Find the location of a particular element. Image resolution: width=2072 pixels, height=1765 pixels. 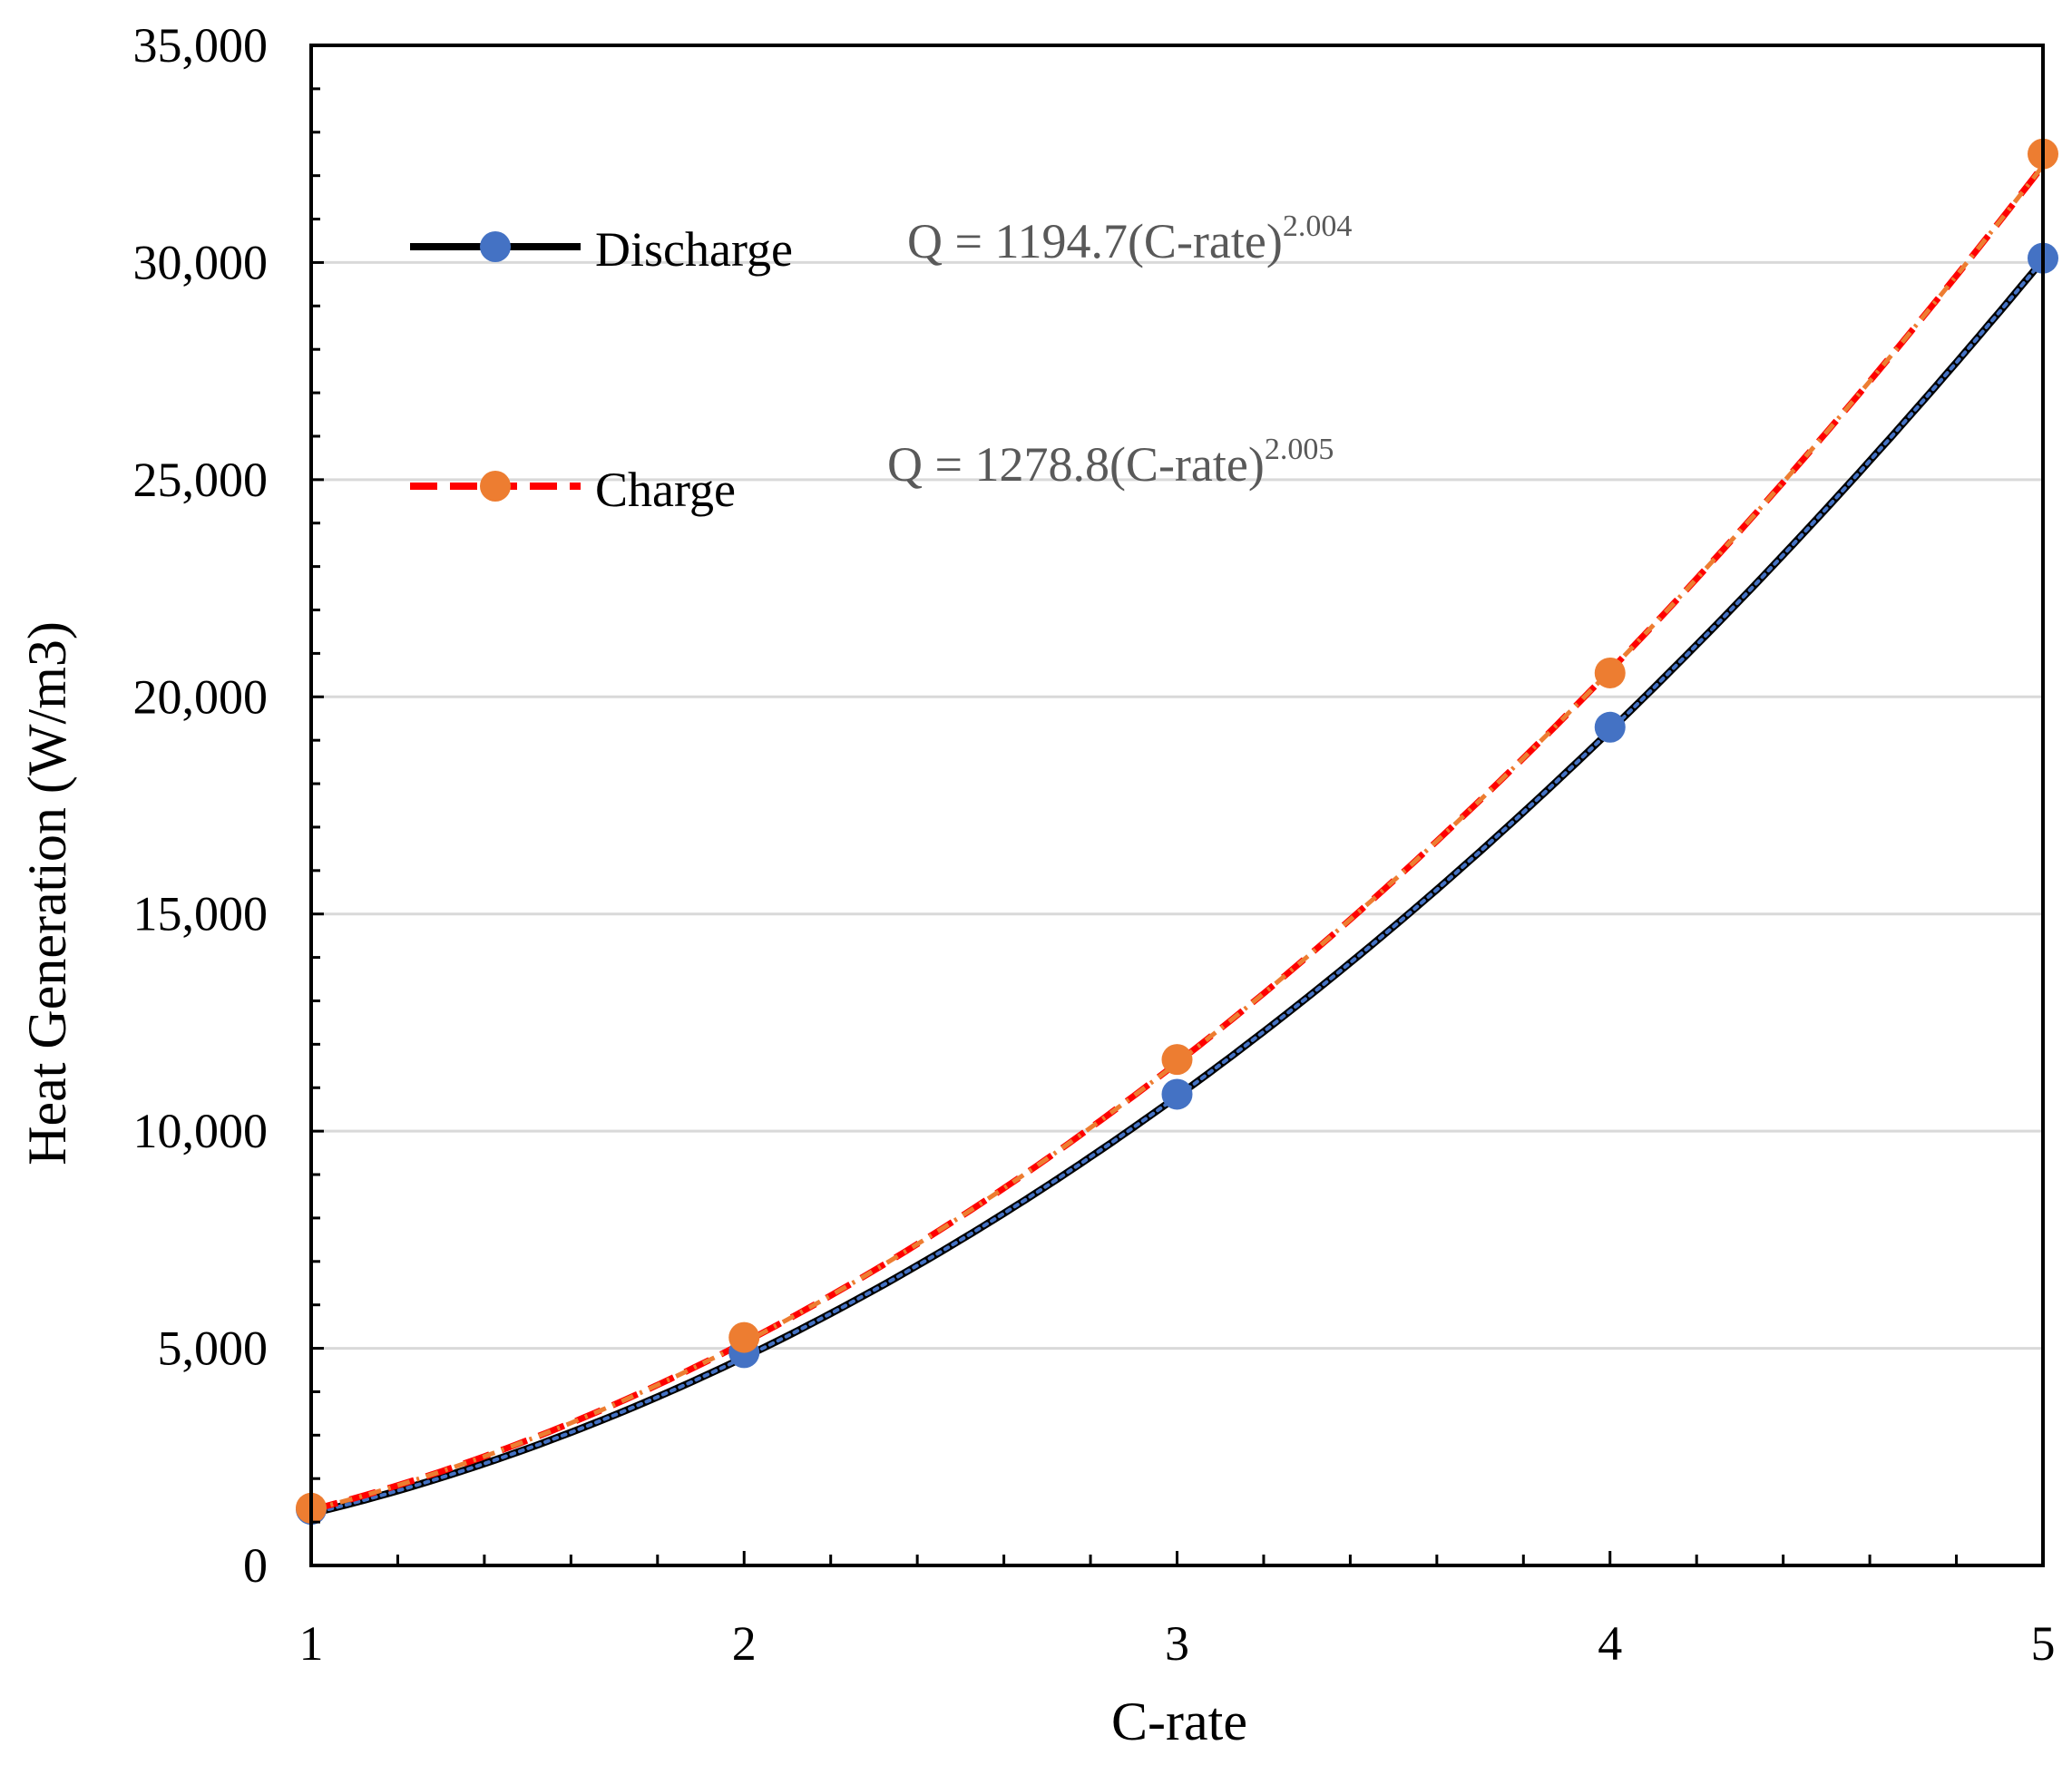

x-tick-label: 5 is located at coordinates (2043, 1644).